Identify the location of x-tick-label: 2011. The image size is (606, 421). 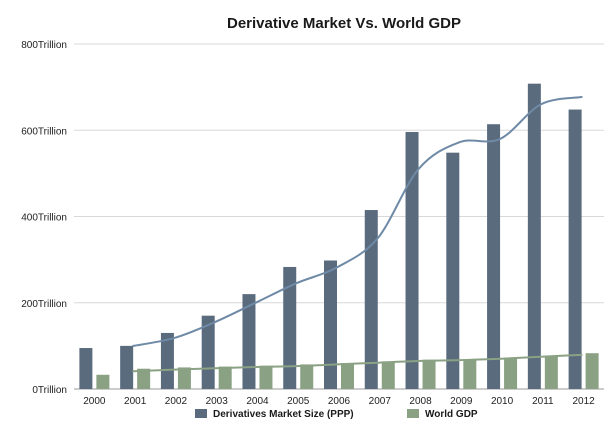
(543, 401).